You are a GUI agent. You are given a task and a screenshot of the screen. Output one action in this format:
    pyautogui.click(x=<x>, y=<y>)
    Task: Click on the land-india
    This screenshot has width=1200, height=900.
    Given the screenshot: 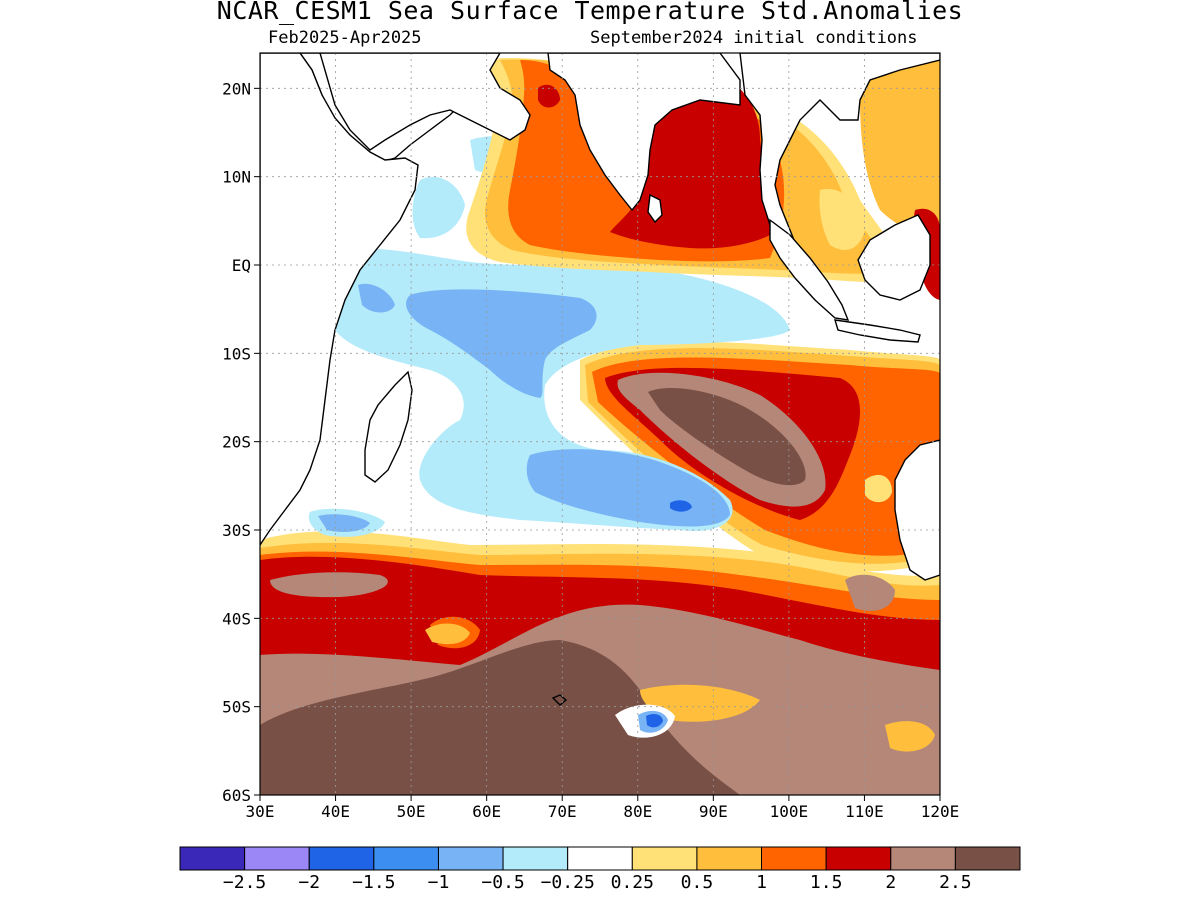 What is the action you would take?
    pyautogui.click(x=644, y=132)
    